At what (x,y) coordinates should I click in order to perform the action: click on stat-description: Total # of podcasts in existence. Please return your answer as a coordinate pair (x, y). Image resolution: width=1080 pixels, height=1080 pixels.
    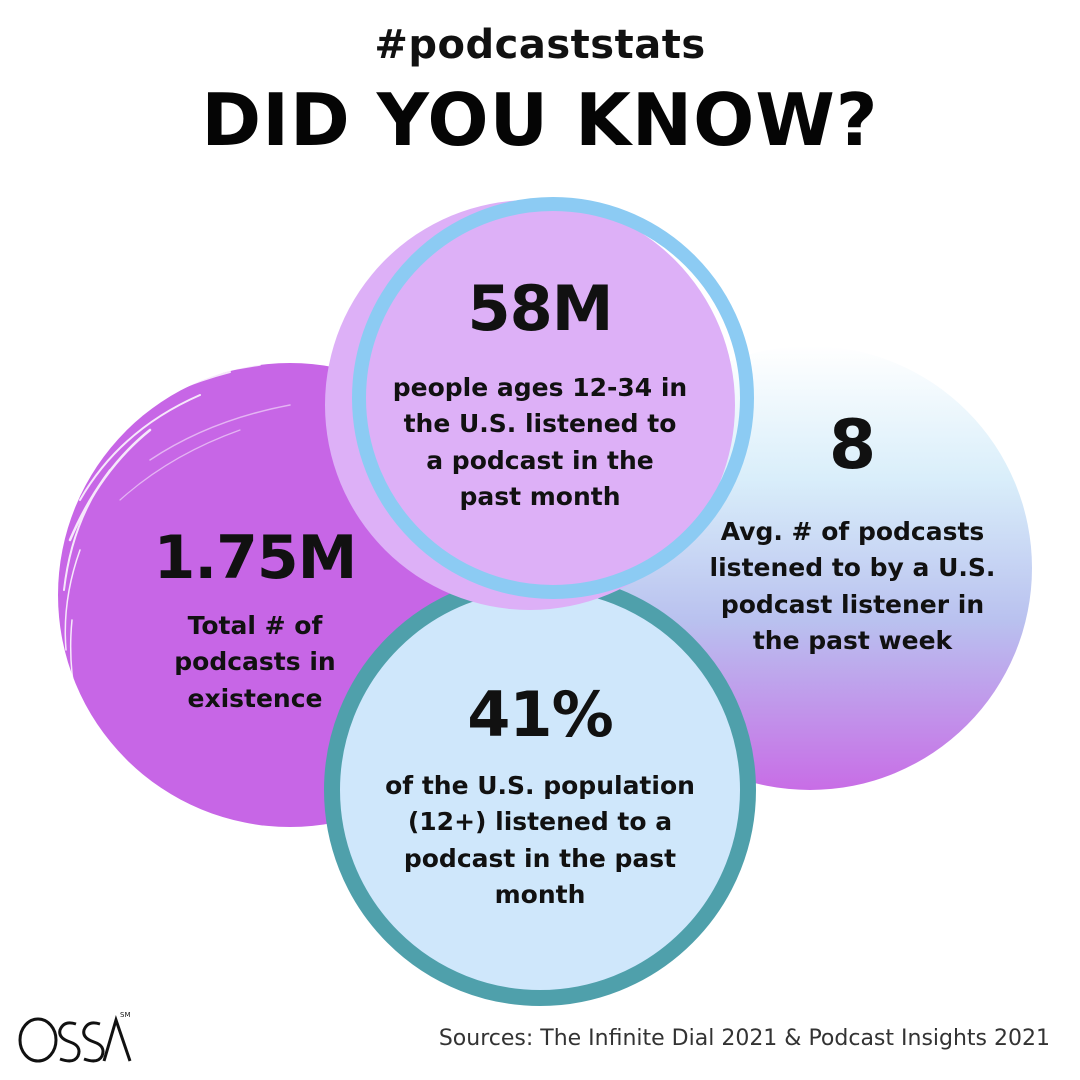
    Looking at the image, I should click on (255, 662).